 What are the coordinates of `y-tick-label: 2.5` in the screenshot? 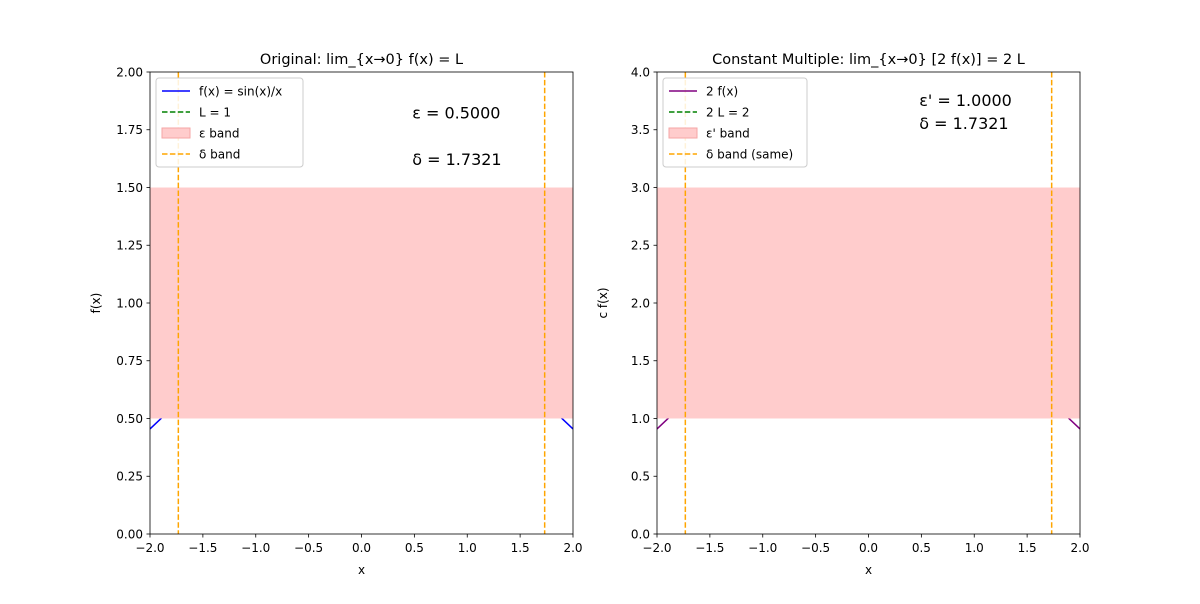 It's located at (640, 246).